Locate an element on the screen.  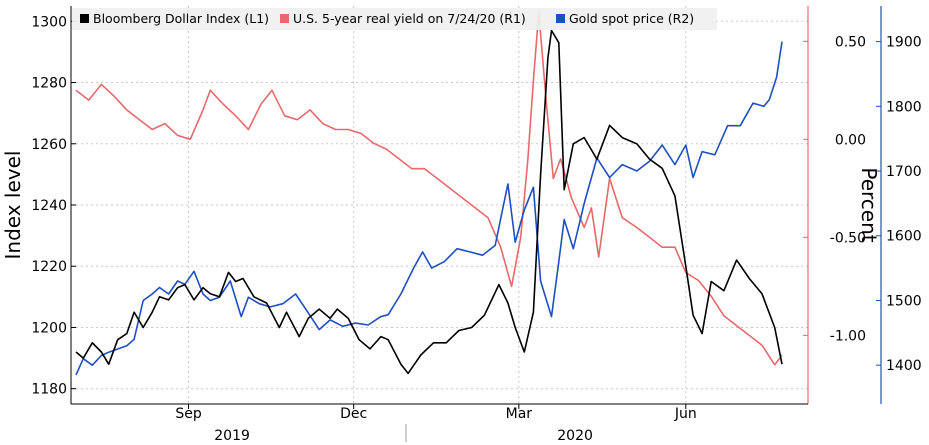
right2-axis-tick-label: 1800 is located at coordinates (904, 107).